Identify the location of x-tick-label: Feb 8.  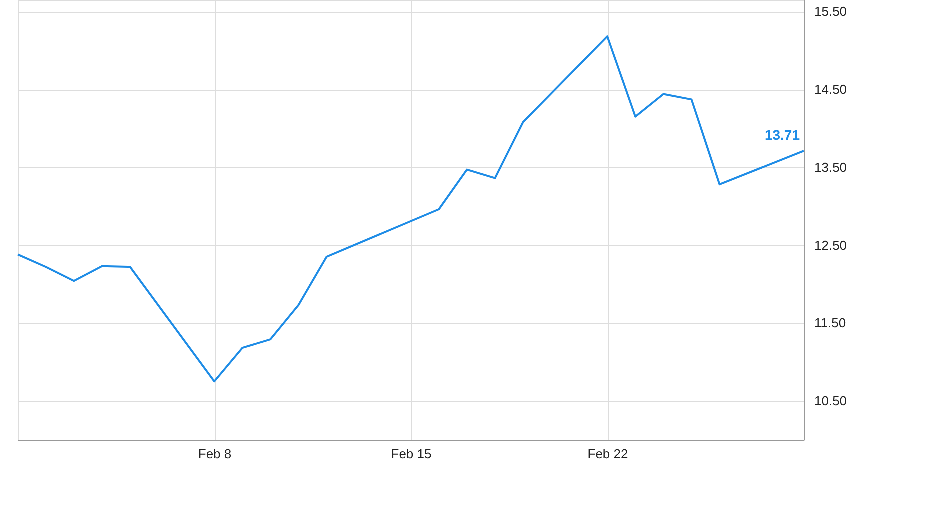
(215, 454).